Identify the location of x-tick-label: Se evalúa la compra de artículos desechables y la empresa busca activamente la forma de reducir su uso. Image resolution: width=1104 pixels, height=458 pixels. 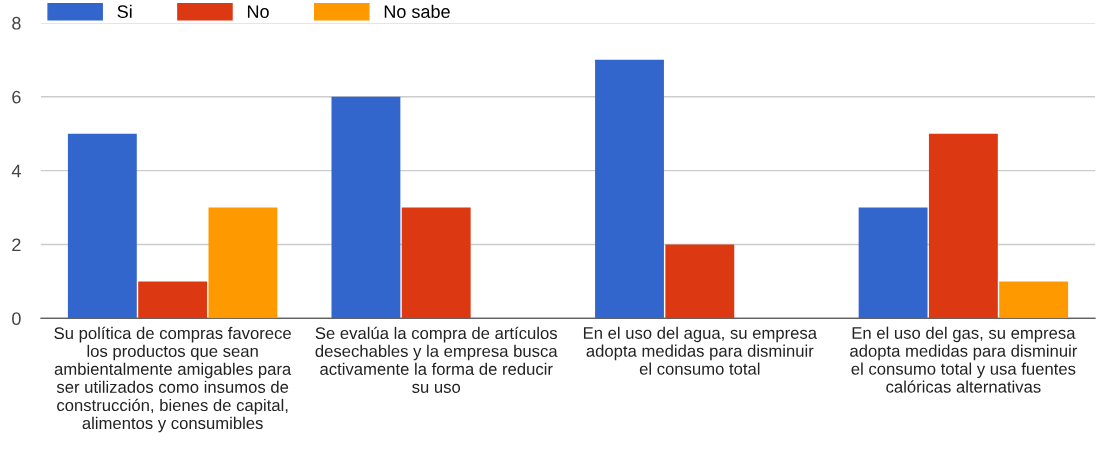
(436, 359).